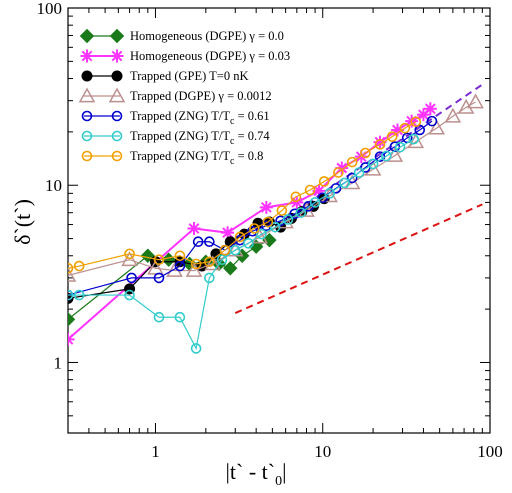 The image size is (512, 493). I want to click on legend-item-6: Trapped (ZNG) T/Tc = 0.74, so click(175, 138).